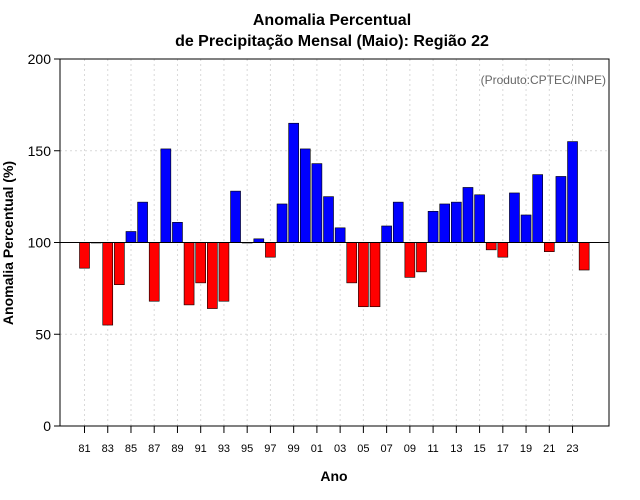 The image size is (640, 500). What do you see at coordinates (526, 449) in the screenshot?
I see `x-tick-label: 19` at bounding box center [526, 449].